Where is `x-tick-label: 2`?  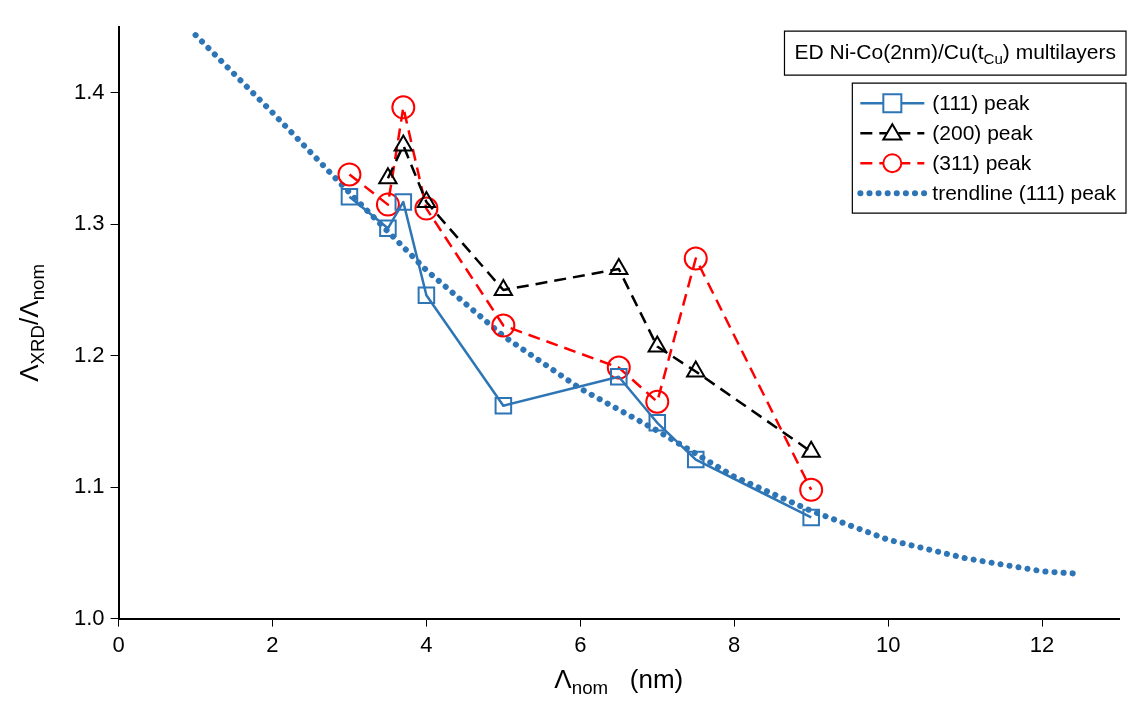 x-tick-label: 2 is located at coordinates (272, 644).